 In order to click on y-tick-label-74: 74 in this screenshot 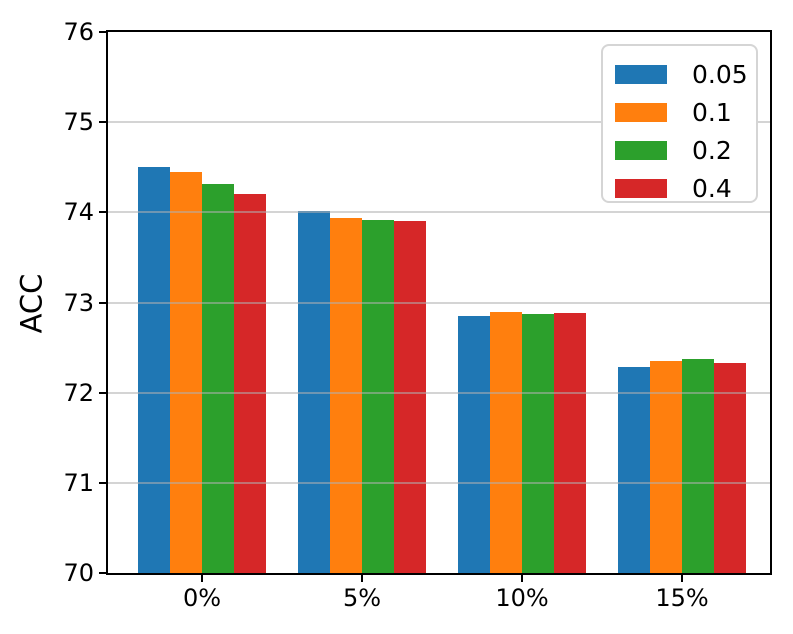, I will do `click(78, 212)`.